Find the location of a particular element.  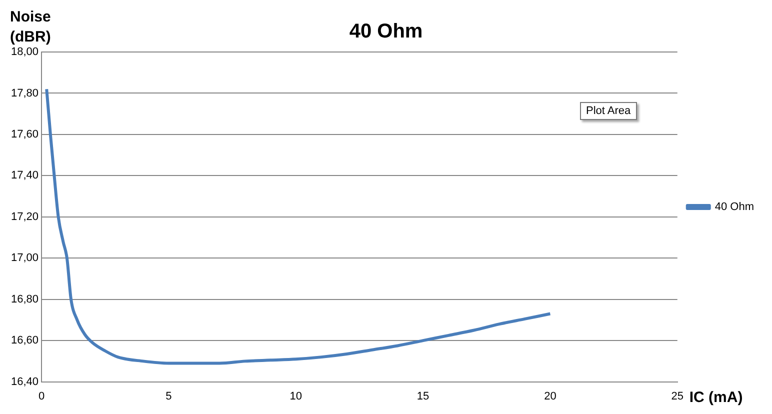

x-tick-label: 5 is located at coordinates (169, 396).